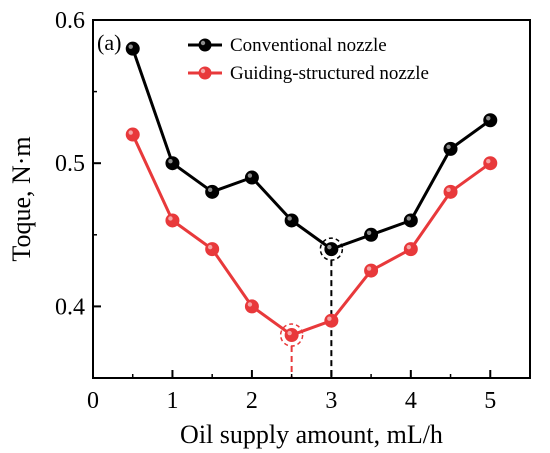 This screenshot has height=453, width=550. I want to click on x-tick-label: 5, so click(490, 401).